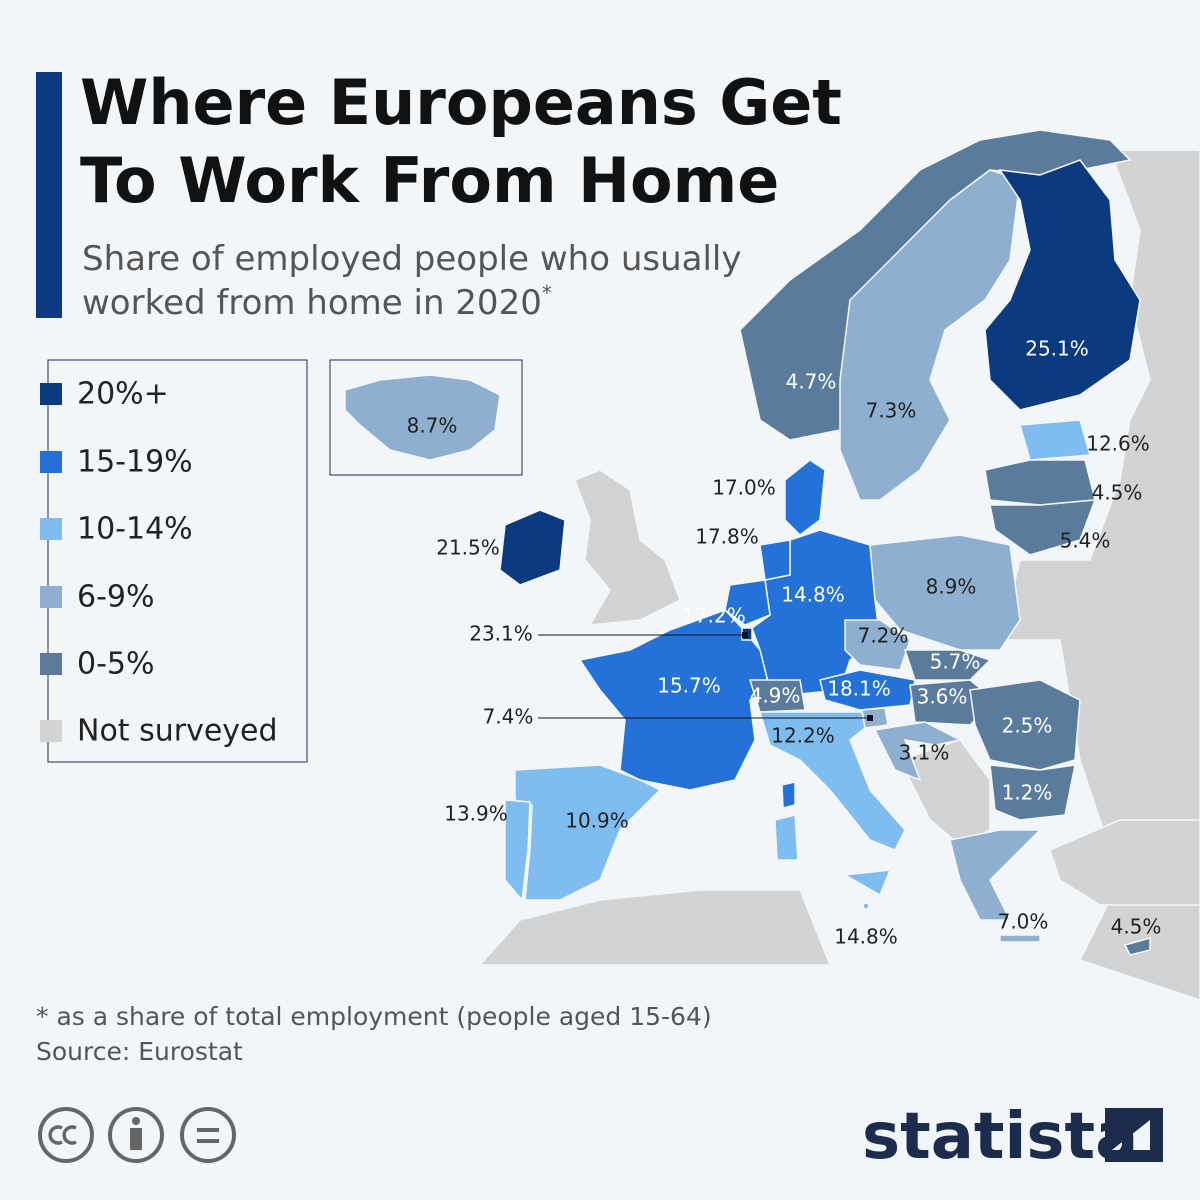 Image resolution: width=1200 pixels, height=1200 pixels. Describe the element at coordinates (951, 587) in the screenshot. I see `map-label: 8.9%` at that location.